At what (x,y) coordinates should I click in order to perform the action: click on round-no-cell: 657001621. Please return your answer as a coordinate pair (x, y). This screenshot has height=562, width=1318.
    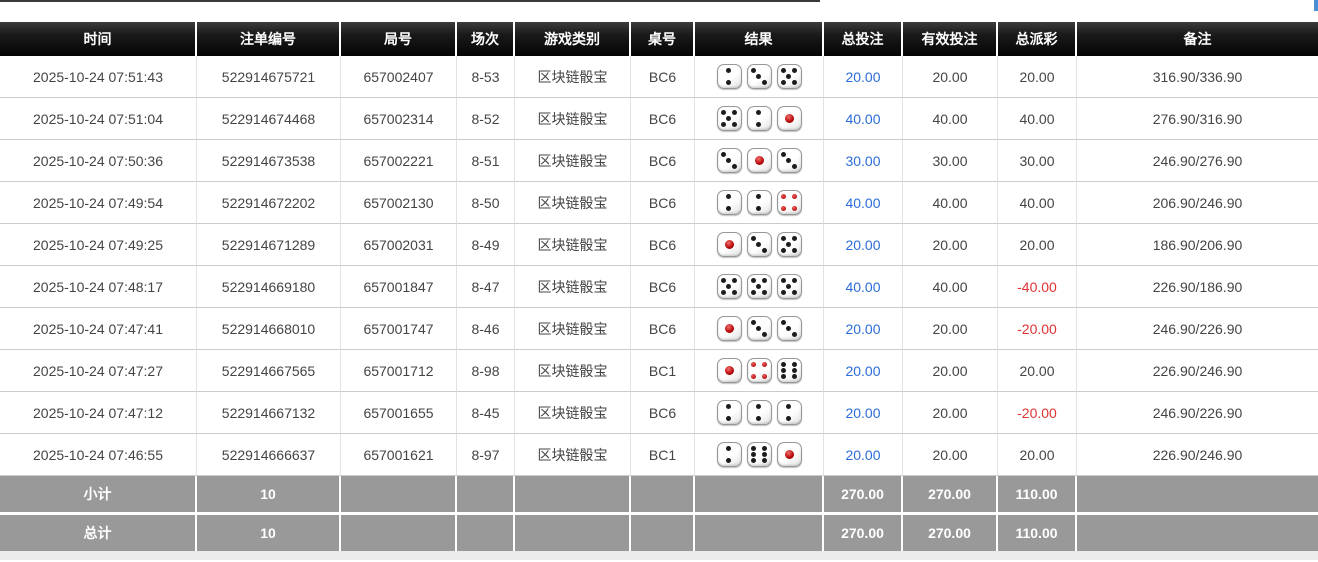
    Looking at the image, I should click on (399, 455).